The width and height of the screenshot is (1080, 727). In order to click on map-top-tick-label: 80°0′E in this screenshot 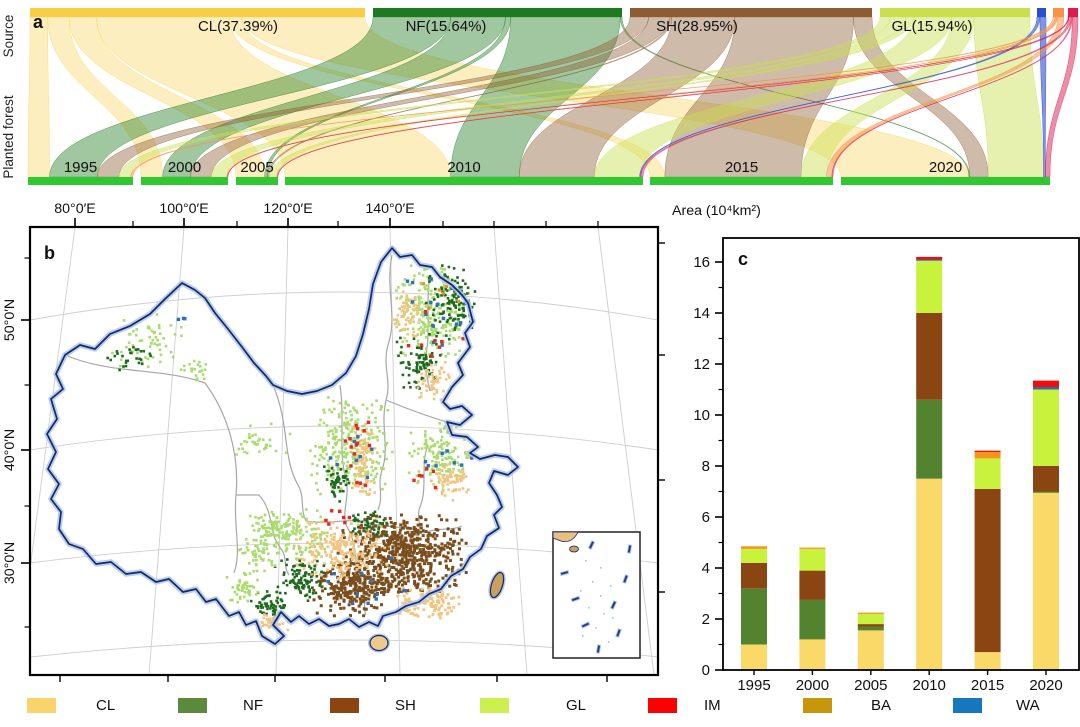, I will do `click(74, 209)`.